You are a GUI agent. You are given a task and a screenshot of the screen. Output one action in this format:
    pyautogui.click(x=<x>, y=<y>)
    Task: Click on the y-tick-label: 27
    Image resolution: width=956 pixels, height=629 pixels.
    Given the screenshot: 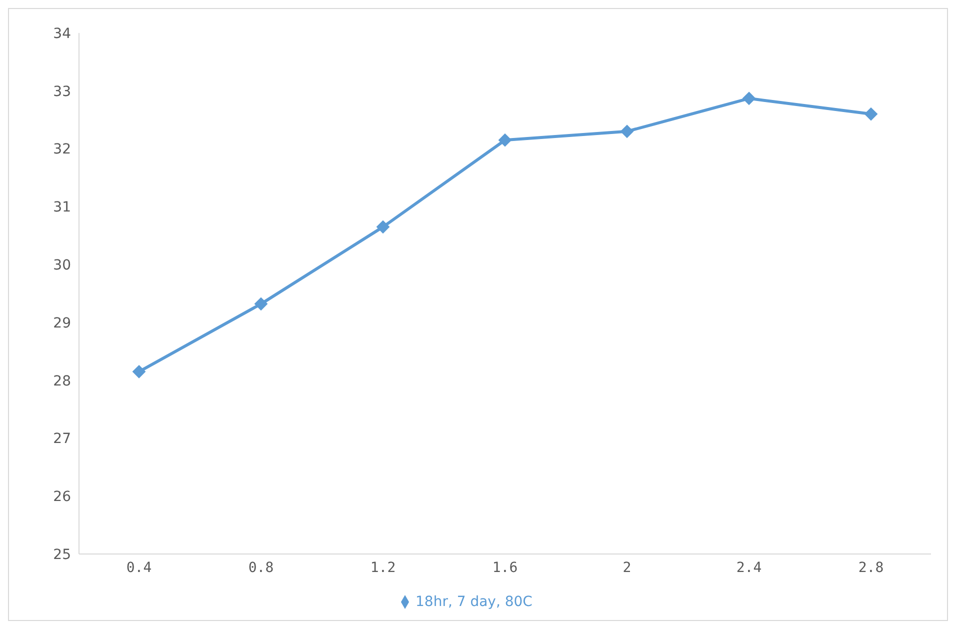 What is the action you would take?
    pyautogui.click(x=62, y=439)
    